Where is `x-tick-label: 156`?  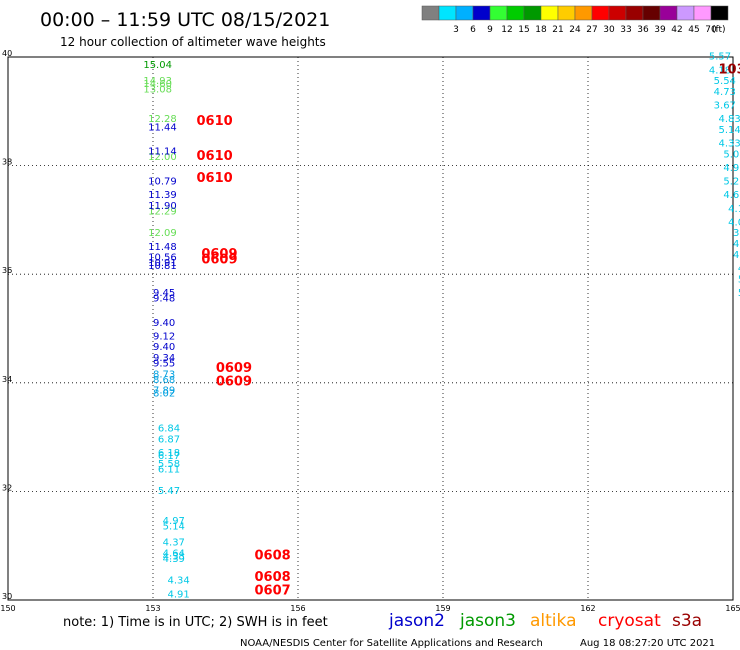
x-tick-label: 156 is located at coordinates (297, 608).